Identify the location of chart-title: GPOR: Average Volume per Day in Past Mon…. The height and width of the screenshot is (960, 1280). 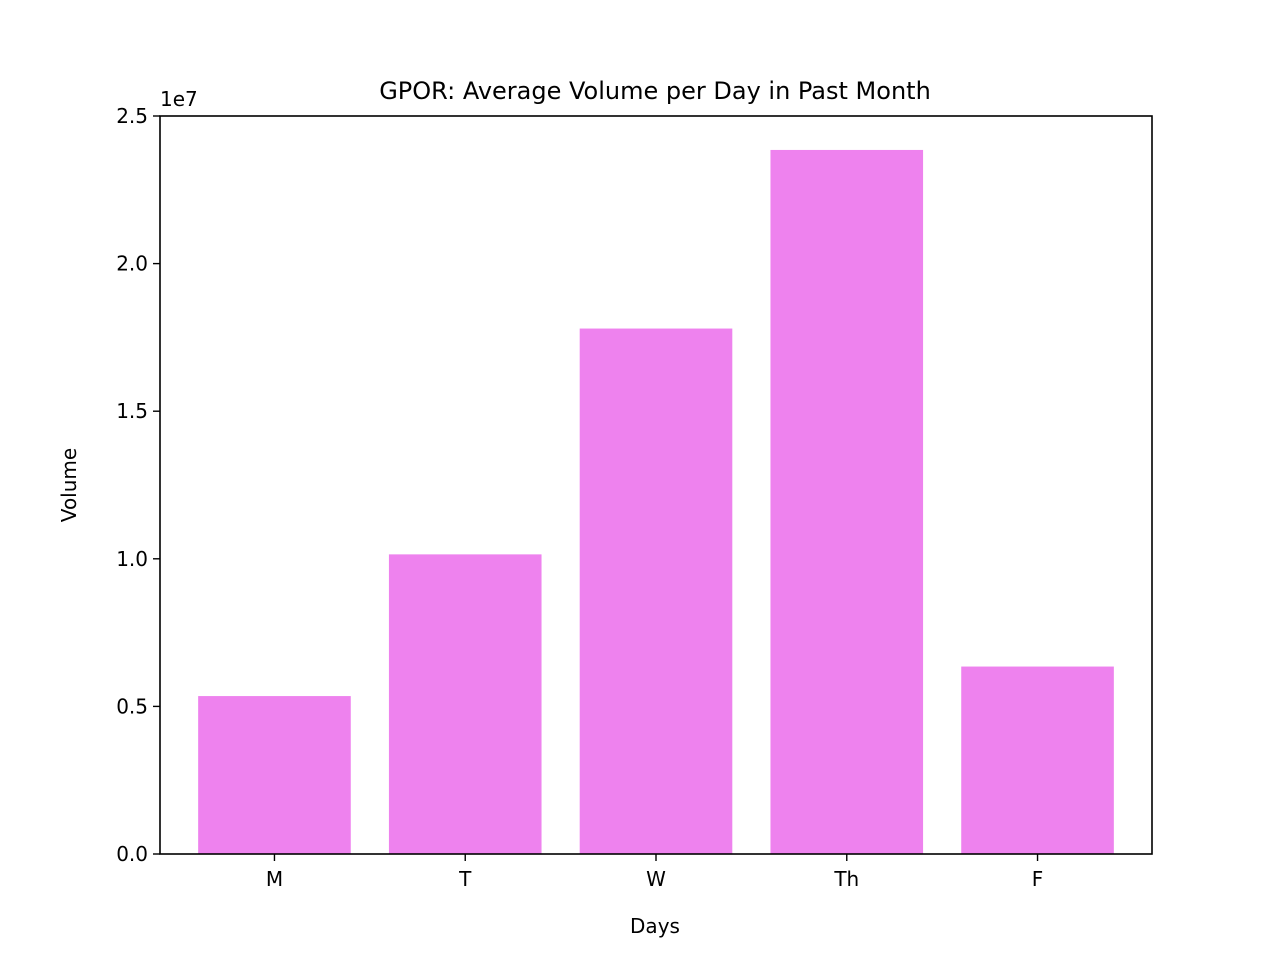
(655, 91).